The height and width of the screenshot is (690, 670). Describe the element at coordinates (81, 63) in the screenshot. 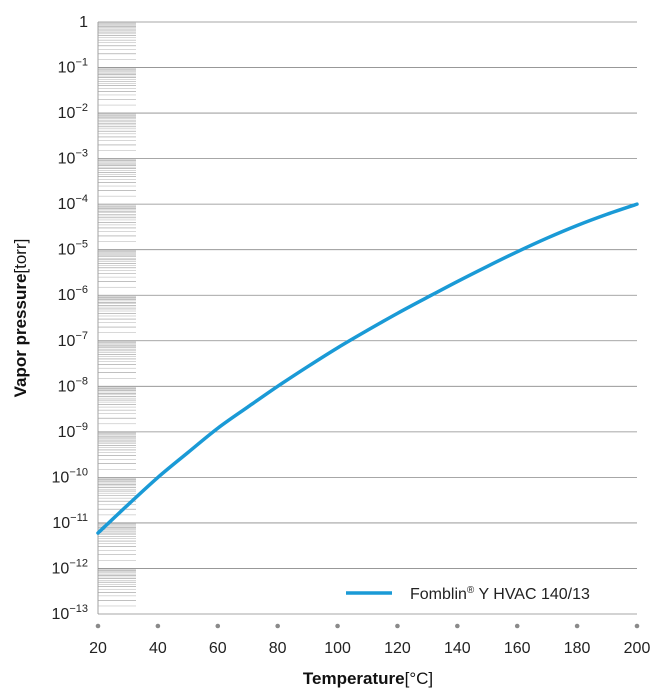

I see `y-tick-exponent: −1` at that location.